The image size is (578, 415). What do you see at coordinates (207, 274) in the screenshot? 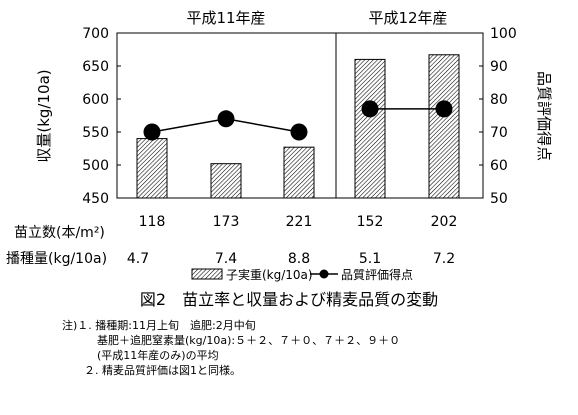
I see `legend-bar-swatch` at bounding box center [207, 274].